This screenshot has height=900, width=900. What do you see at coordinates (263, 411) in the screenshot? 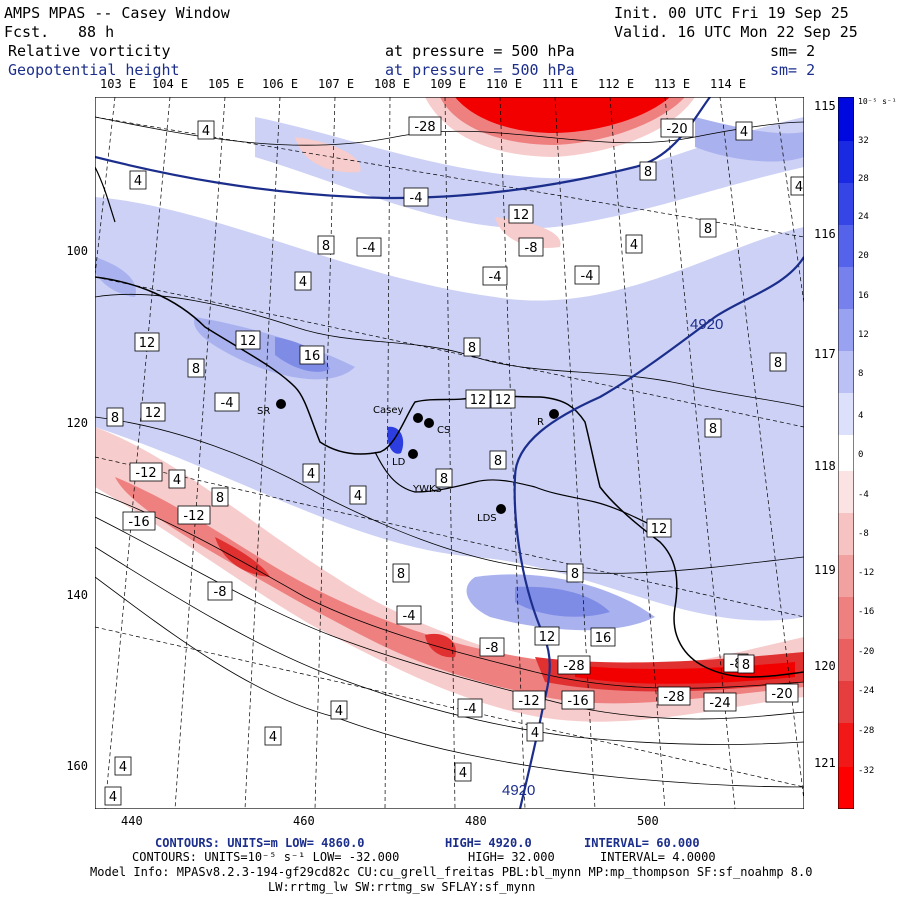
I see `station-label: SR` at bounding box center [263, 411].